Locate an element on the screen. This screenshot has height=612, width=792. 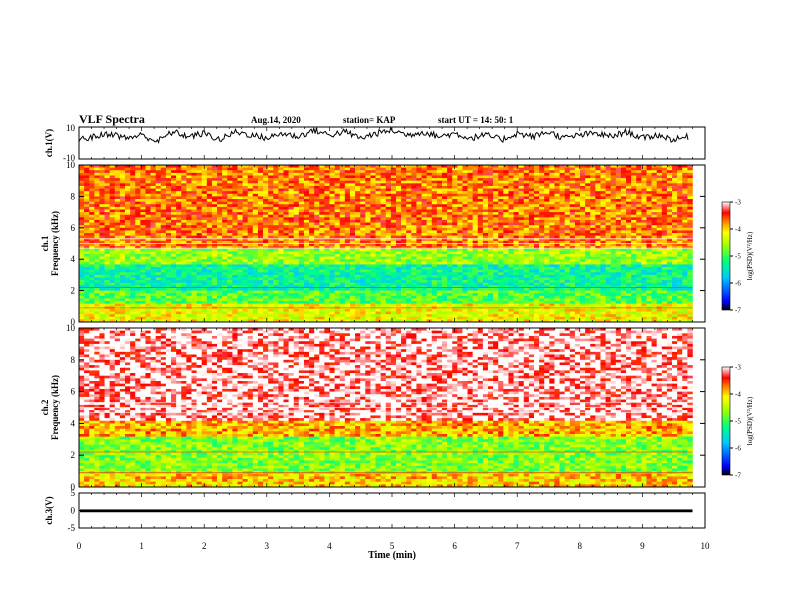
ch2-colorbar-tick: -7 is located at coordinates (738, 476).